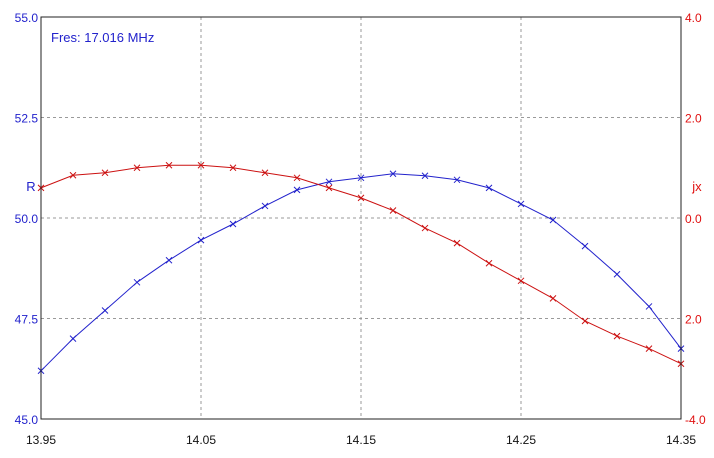  What do you see at coordinates (30, 186) in the screenshot?
I see `y-axis-left-label: R` at bounding box center [30, 186].